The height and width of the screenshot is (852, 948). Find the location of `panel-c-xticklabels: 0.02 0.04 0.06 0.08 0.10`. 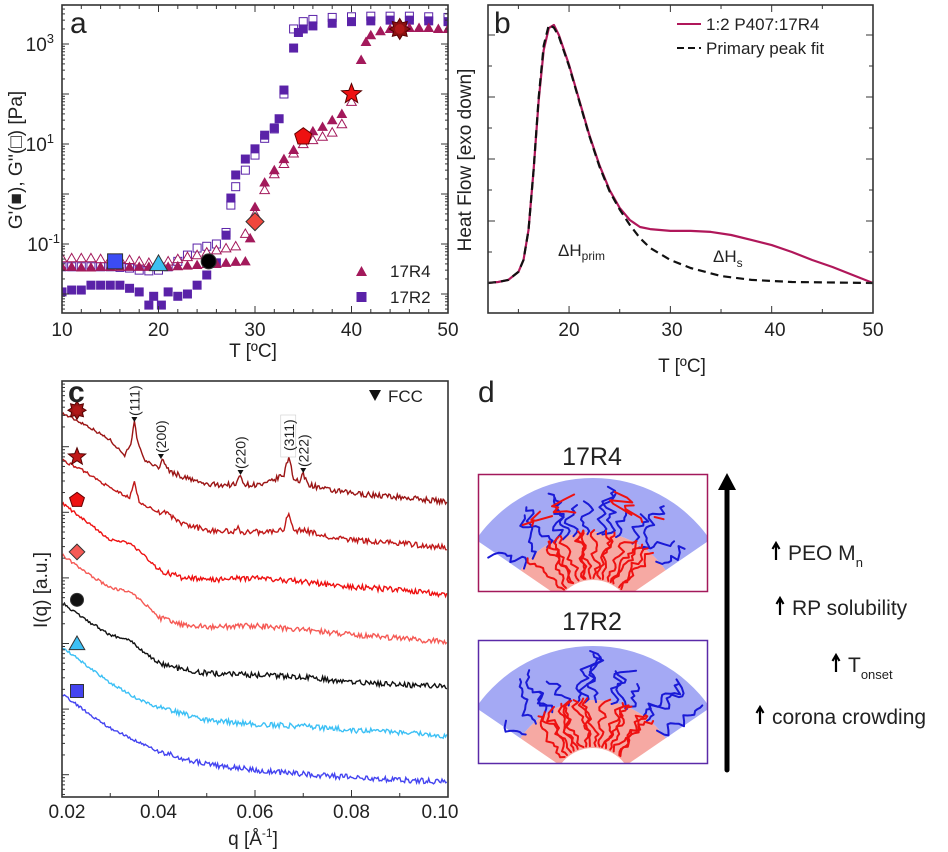

panel-c-xticklabels: 0.02 0.04 0.06 0.08 0.10 is located at coordinates (254, 812).